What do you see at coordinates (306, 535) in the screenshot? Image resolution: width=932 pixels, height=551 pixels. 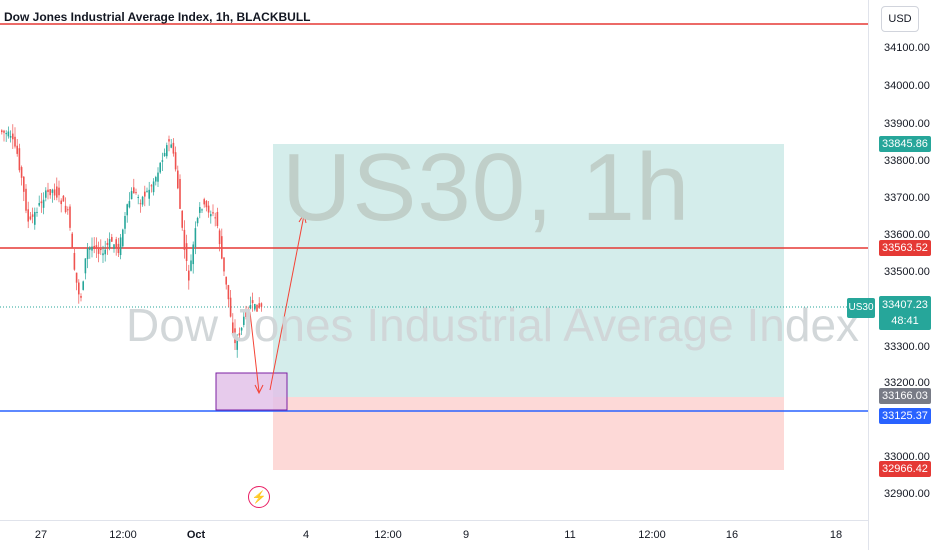 I see `time-label: 4` at bounding box center [306, 535].